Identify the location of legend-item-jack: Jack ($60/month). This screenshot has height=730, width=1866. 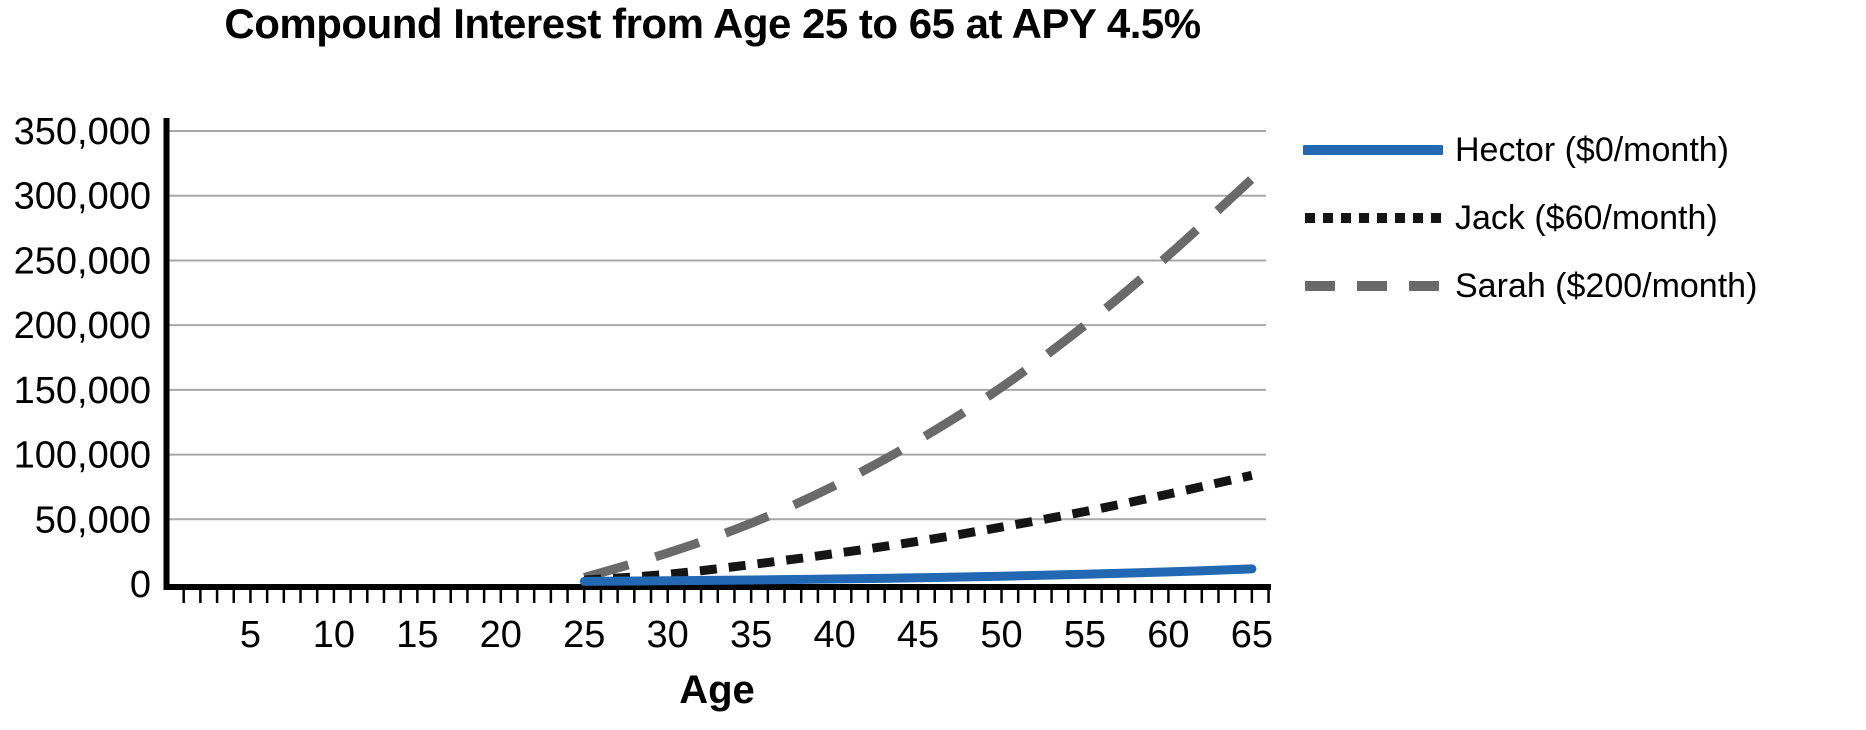
(1530, 218).